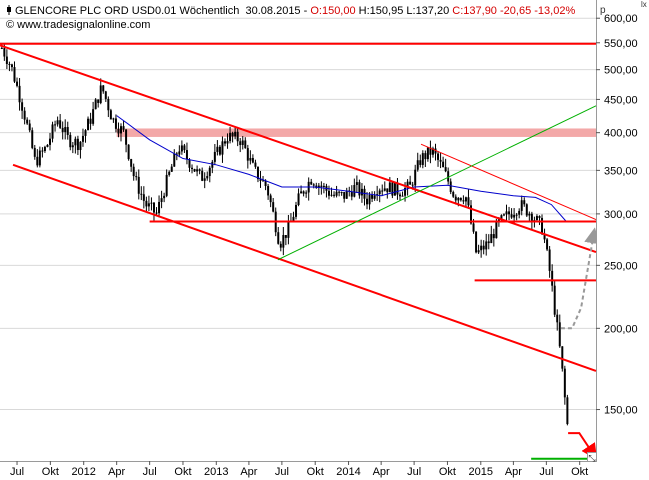 The height and width of the screenshot is (480, 649). I want to click on x-tick-label: 2014, so click(348, 472).